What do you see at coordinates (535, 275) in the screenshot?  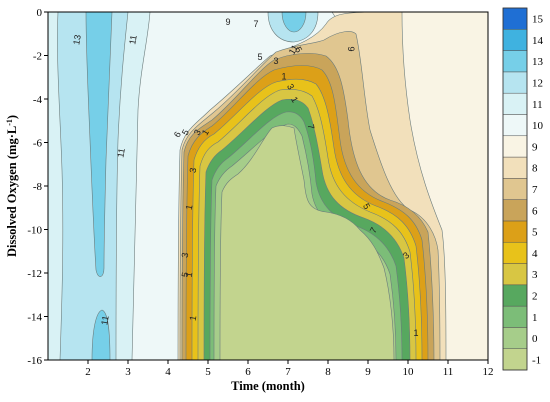 I see `colorbar-label: 3` at bounding box center [535, 275].